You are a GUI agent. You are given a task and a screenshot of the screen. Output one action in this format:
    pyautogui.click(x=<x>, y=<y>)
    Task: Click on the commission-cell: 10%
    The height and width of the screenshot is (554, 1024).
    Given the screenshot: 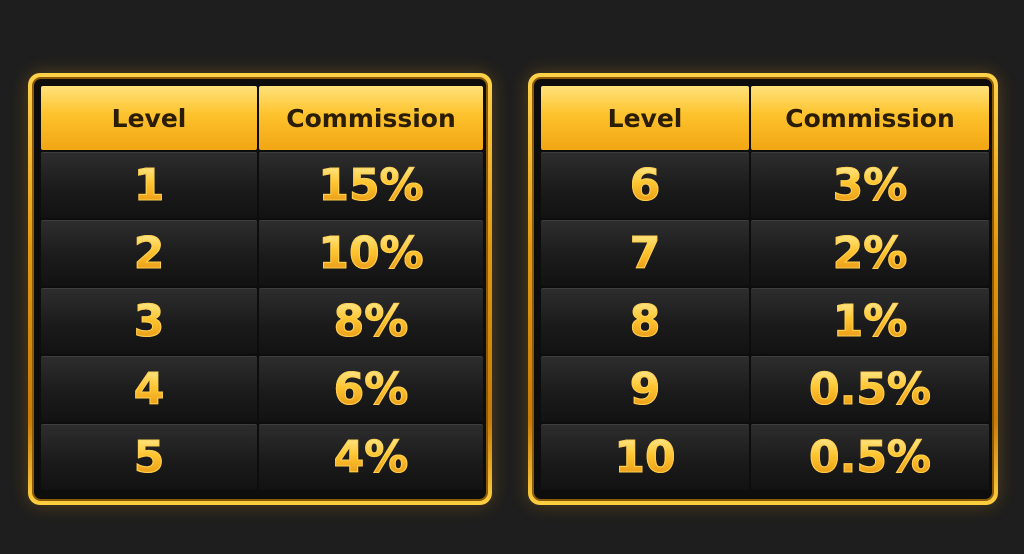 What is the action you would take?
    pyautogui.click(x=371, y=253)
    